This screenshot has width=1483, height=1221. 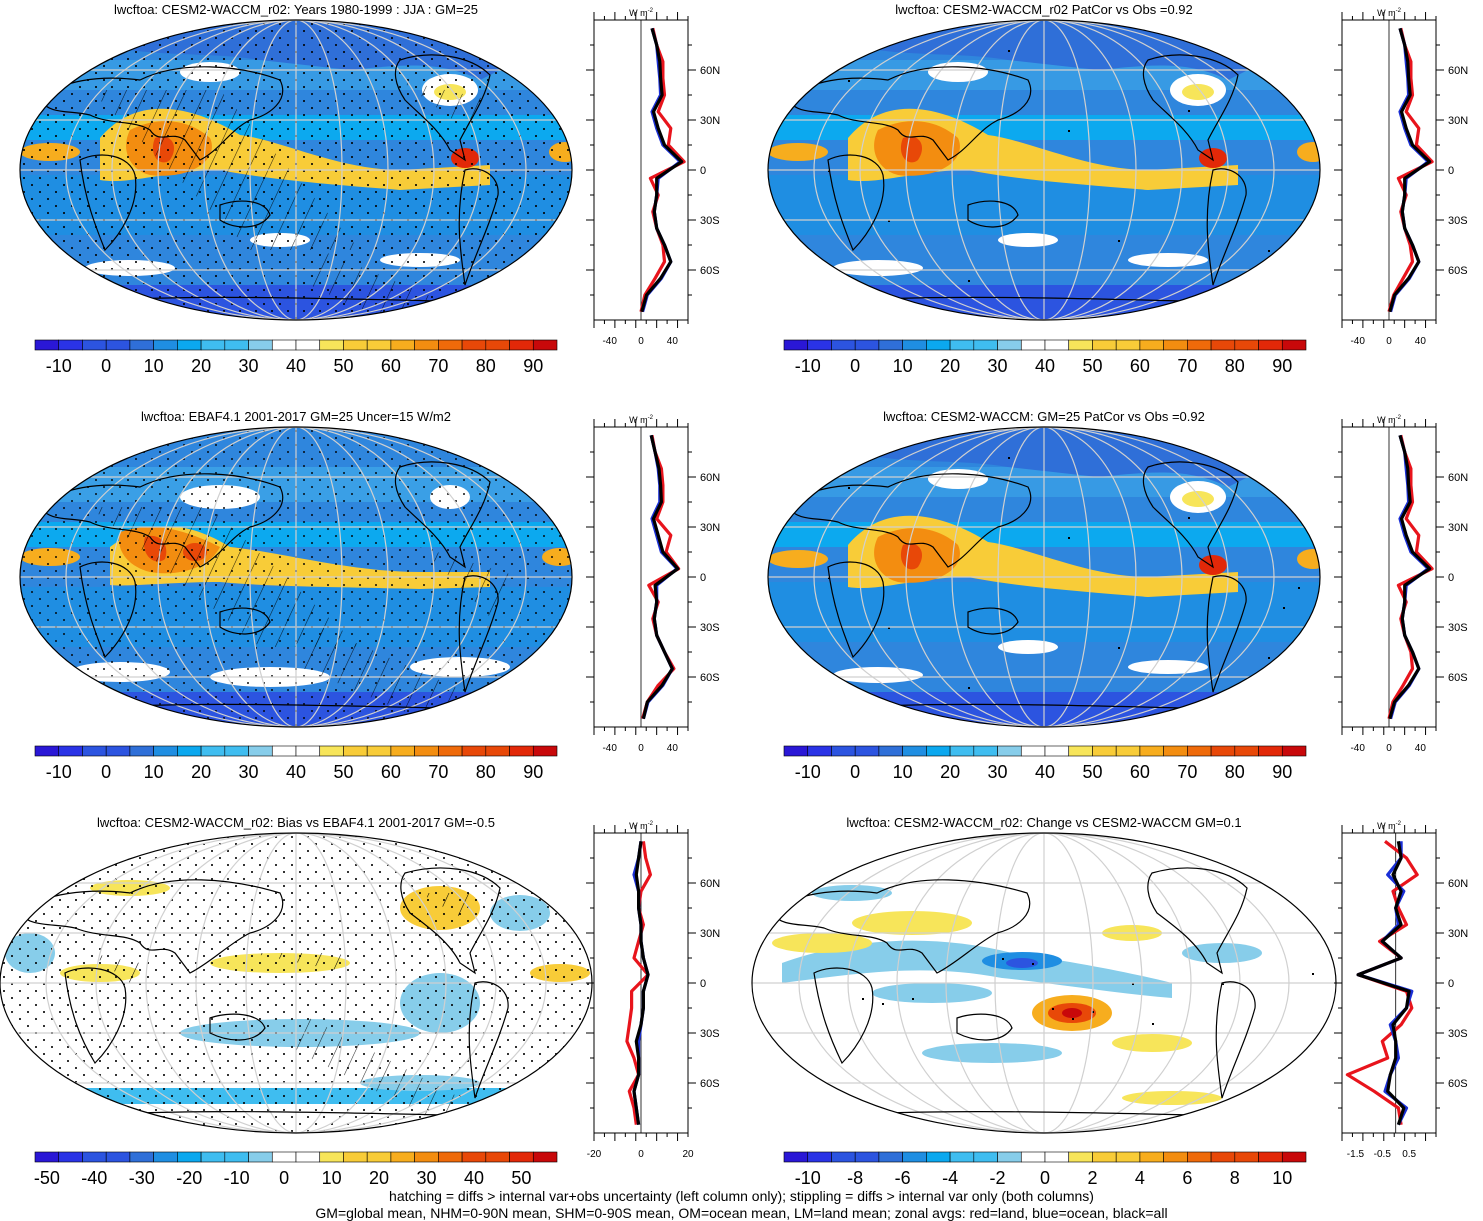 What do you see at coordinates (94, 1178) in the screenshot?
I see `colorbar-label: -40` at bounding box center [94, 1178].